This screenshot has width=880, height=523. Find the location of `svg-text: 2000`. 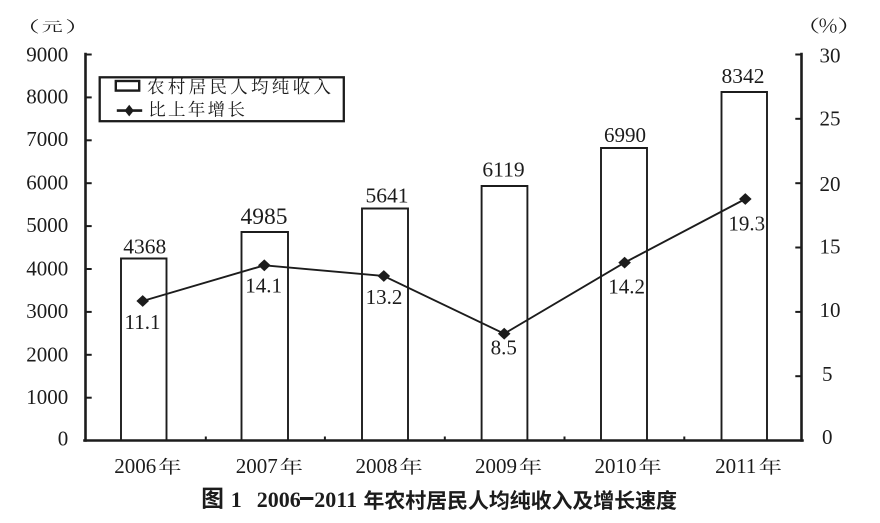

svg-text: 2000 is located at coordinates (47, 355).